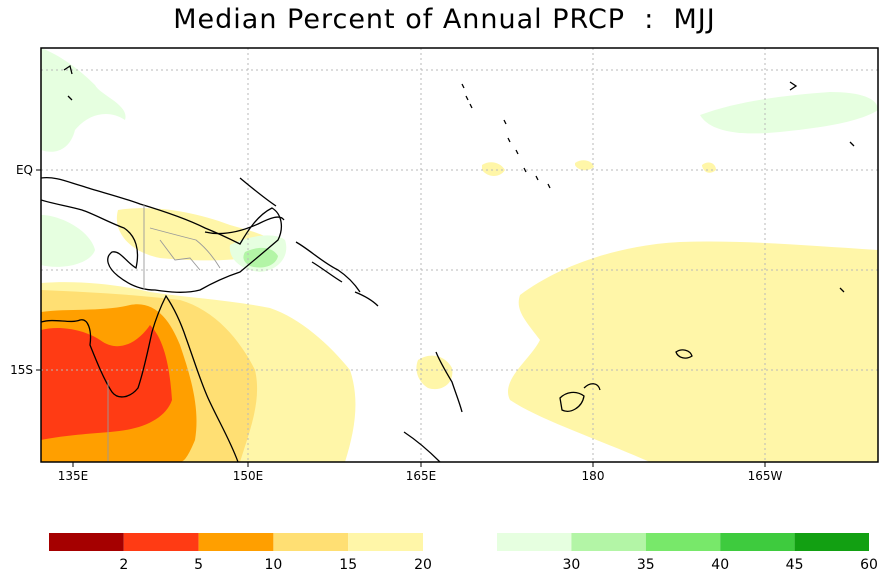 The width and height of the screenshot is (889, 579). Describe the element at coordinates (273, 565) in the screenshot. I see `legend-label: 10` at that location.